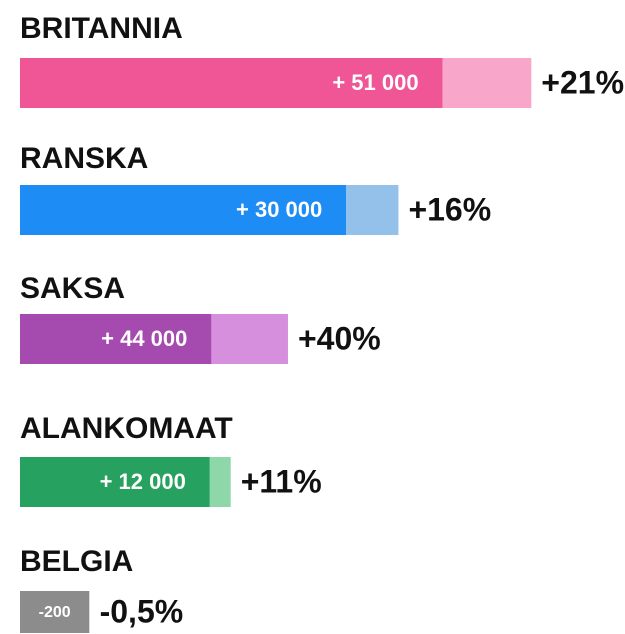 The height and width of the screenshot is (634, 625). Describe the element at coordinates (76, 561) in the screenshot. I see `category-label: BELGIA` at that location.